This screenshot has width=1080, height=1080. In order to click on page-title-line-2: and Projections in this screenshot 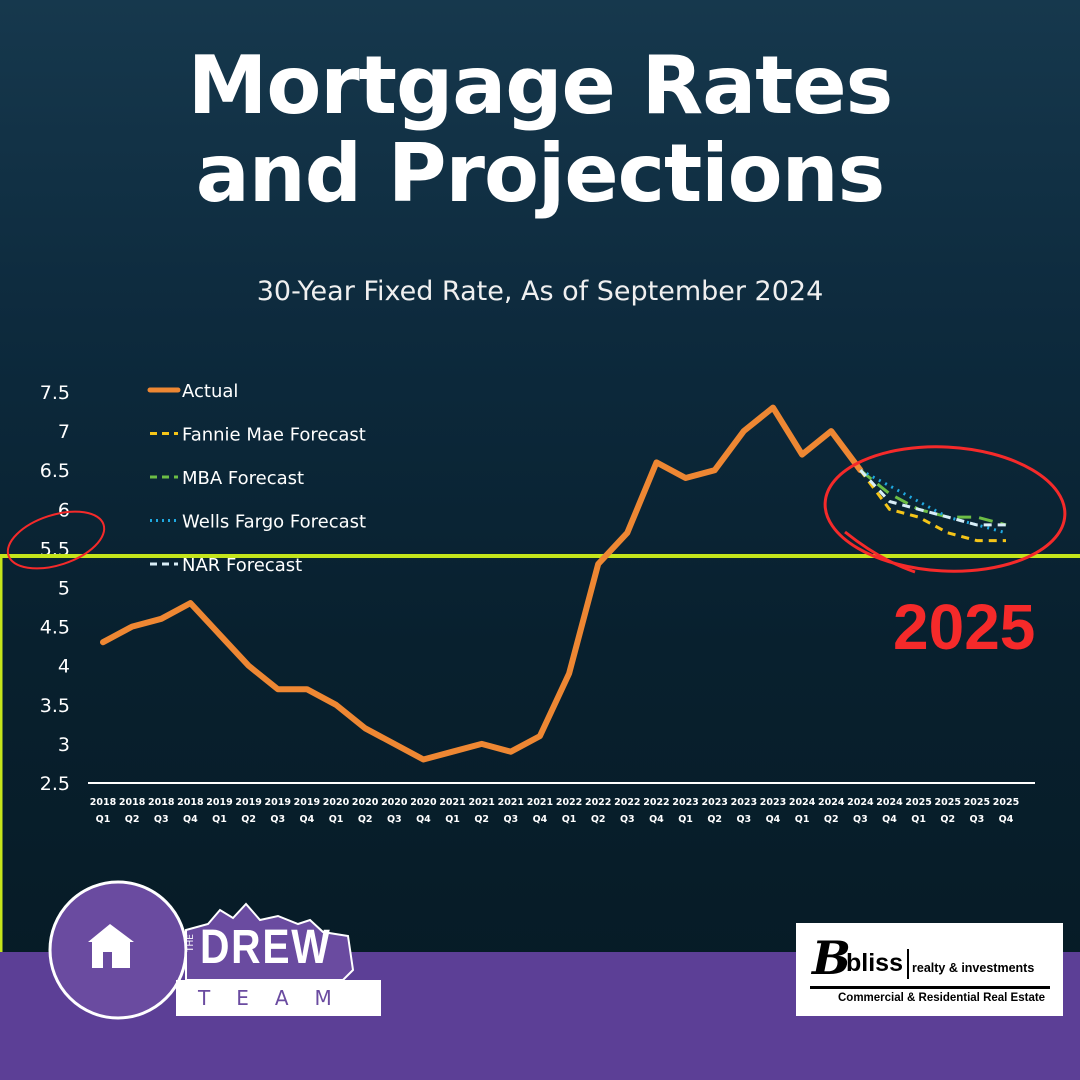, I will do `click(540, 173)`.